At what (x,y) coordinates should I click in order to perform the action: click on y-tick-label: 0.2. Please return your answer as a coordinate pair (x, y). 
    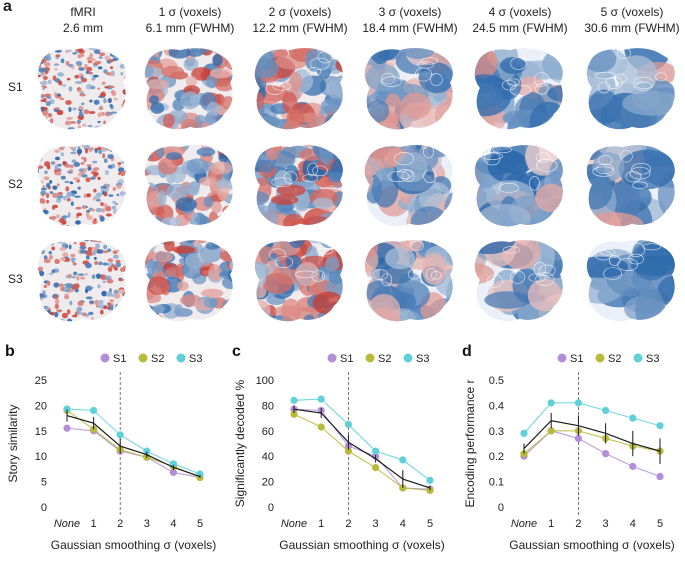
    Looking at the image, I should click on (496, 457).